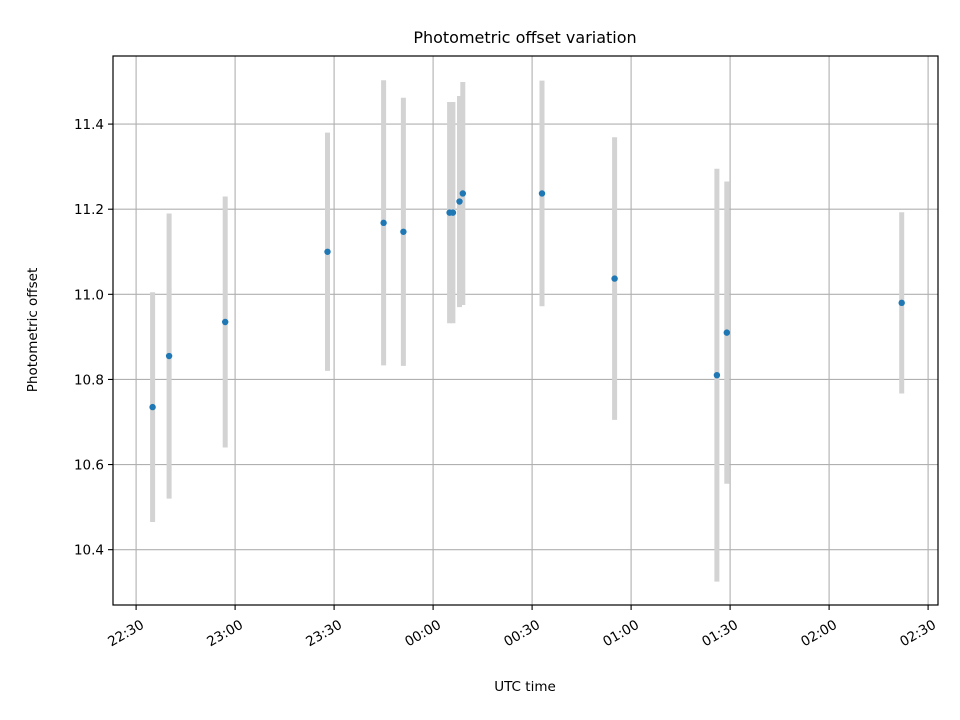  I want to click on y-axis: 10.4 10.6 10.8 11.0 11.2 11.4, so click(93, 338).